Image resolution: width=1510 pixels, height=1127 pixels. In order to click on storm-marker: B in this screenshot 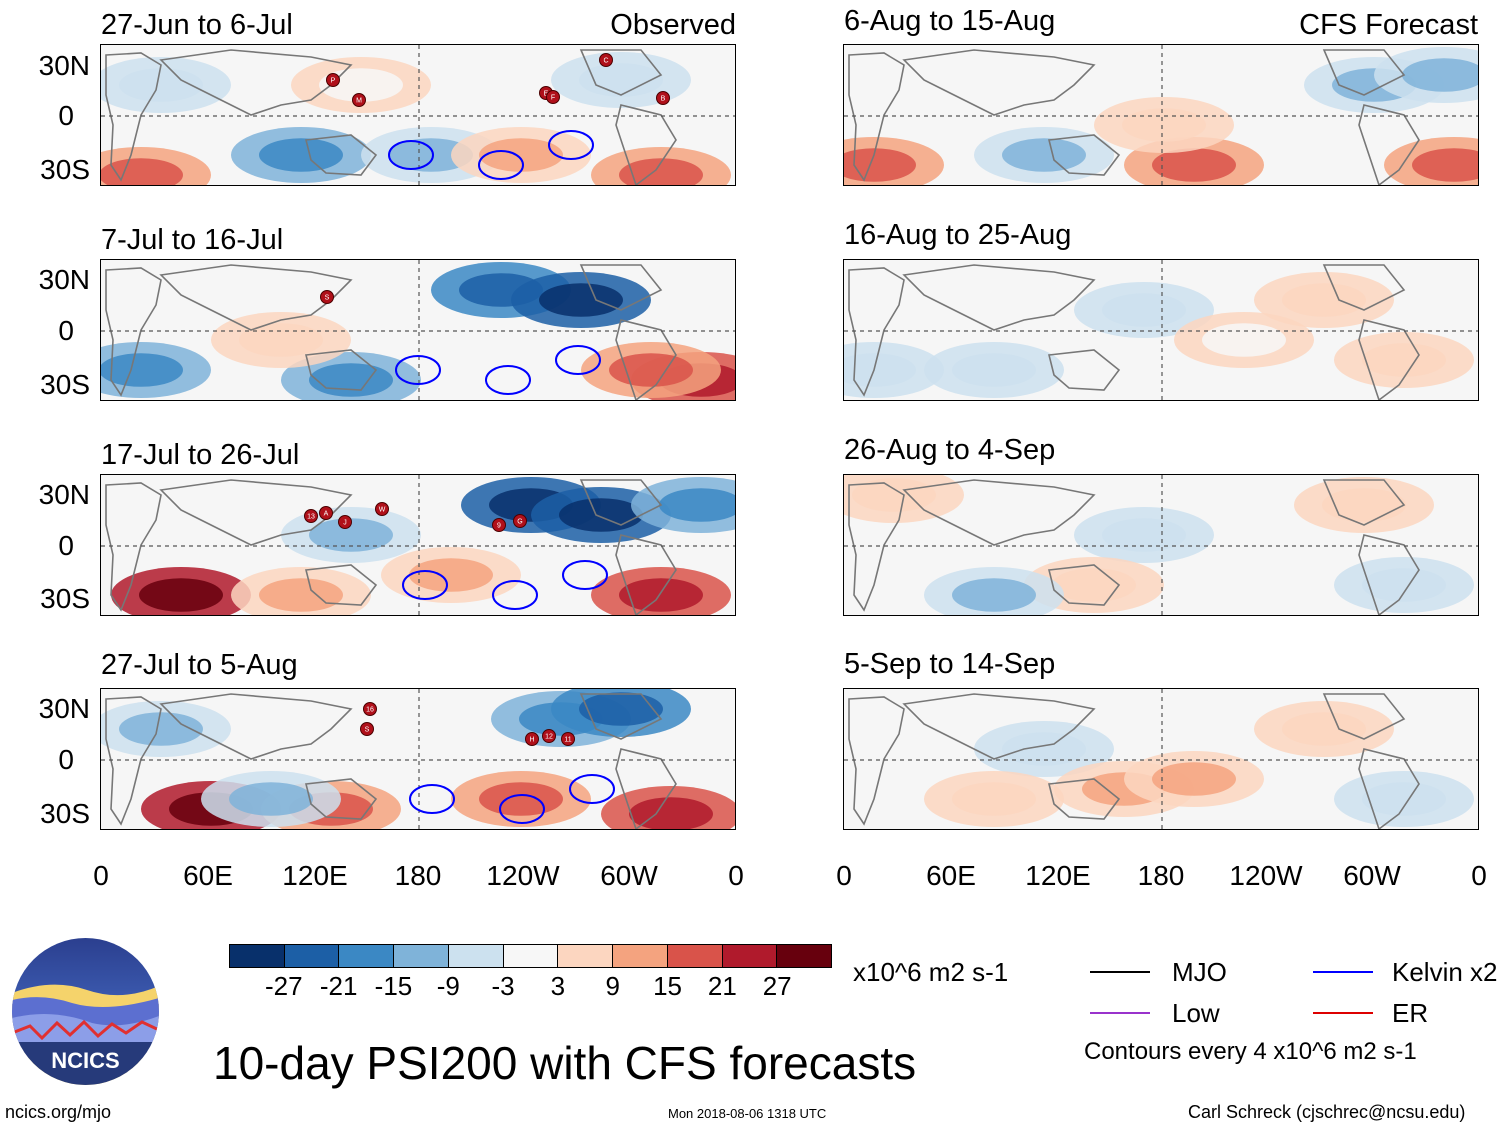, I will do `click(663, 98)`.